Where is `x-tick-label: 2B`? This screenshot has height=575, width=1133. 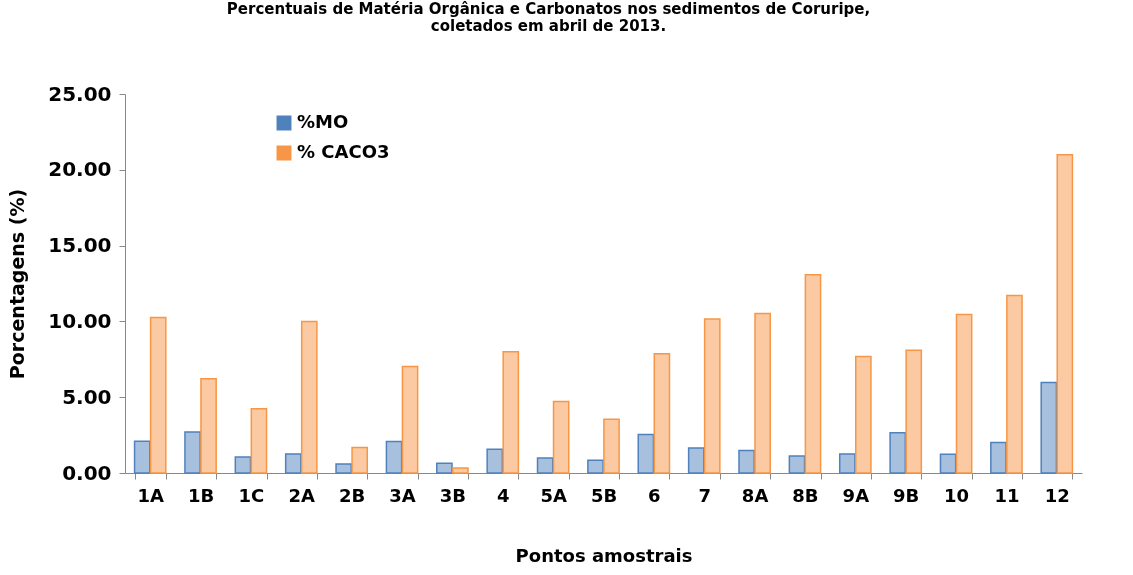 x-tick-label: 2B is located at coordinates (352, 495).